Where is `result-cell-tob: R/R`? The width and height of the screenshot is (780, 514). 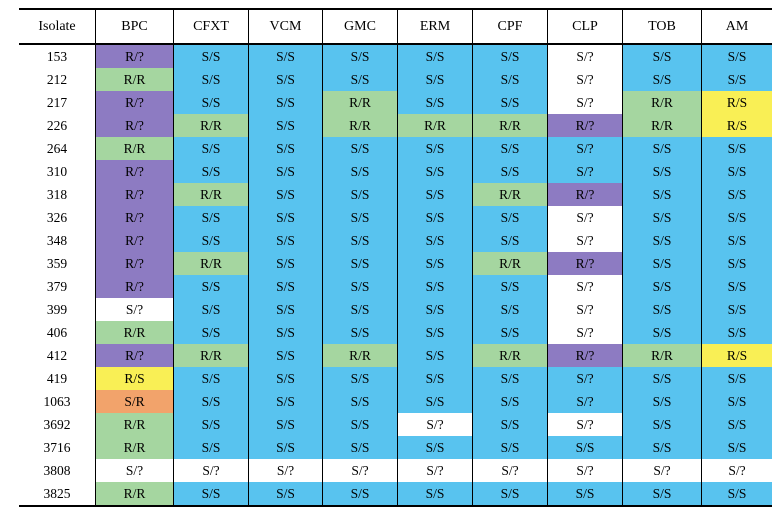
result-cell-tob: R/R is located at coordinates (662, 125).